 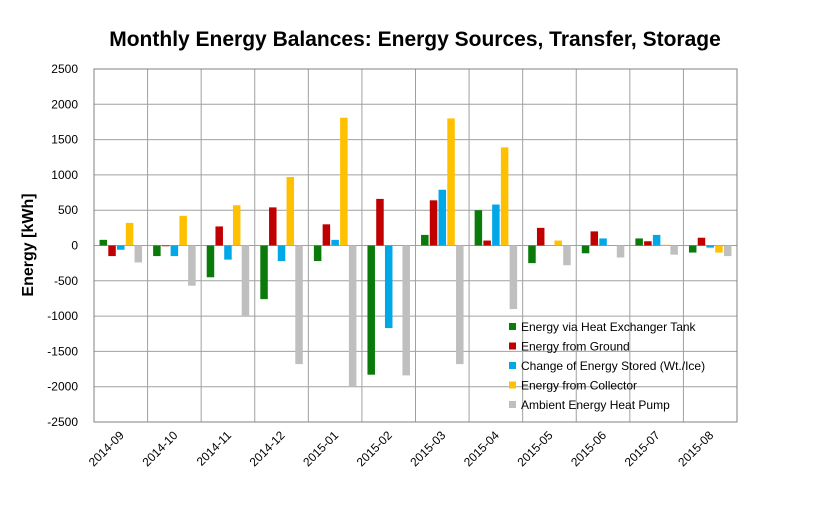 What do you see at coordinates (374, 448) in the screenshot?
I see `x-tick-label: 2015-02` at bounding box center [374, 448].